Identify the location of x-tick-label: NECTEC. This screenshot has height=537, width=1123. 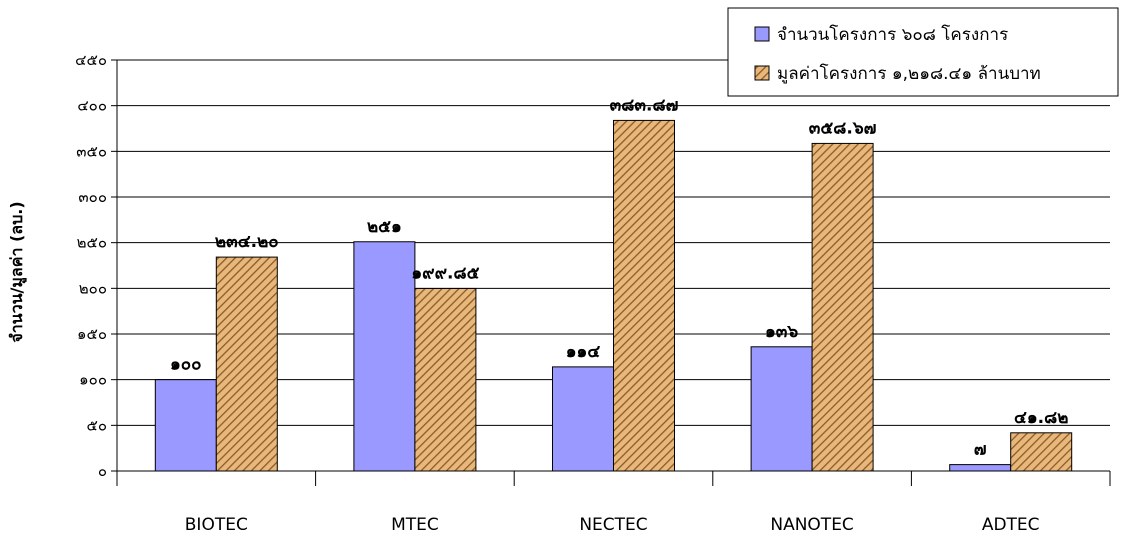
(613, 525).